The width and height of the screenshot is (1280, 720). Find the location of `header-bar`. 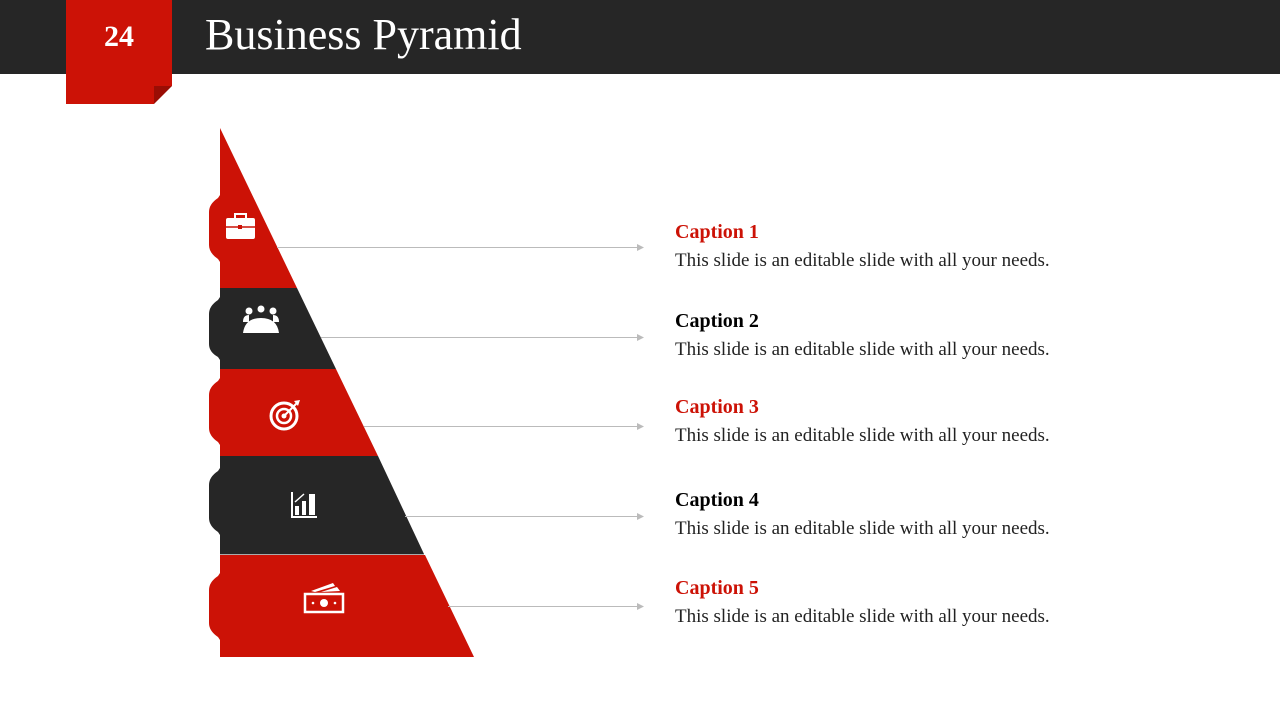

header-bar is located at coordinates (640, 37).